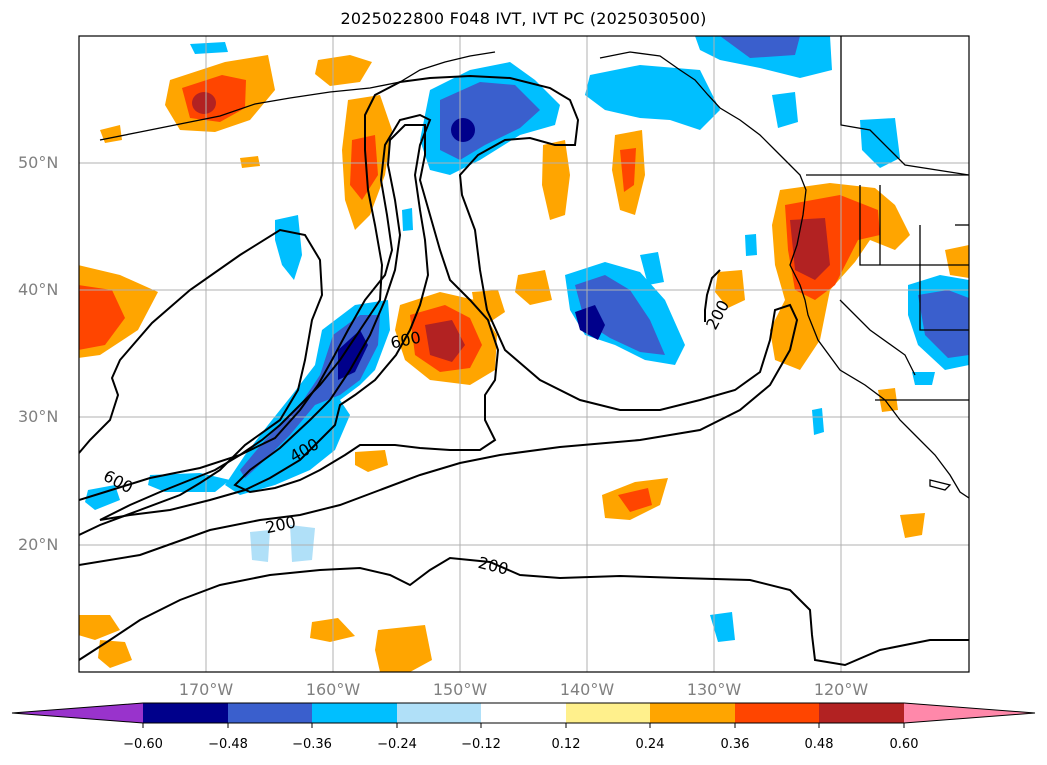 The image size is (1047, 765). What do you see at coordinates (38, 162) in the screenshot?
I see `lat-label: 50°N` at bounding box center [38, 162].